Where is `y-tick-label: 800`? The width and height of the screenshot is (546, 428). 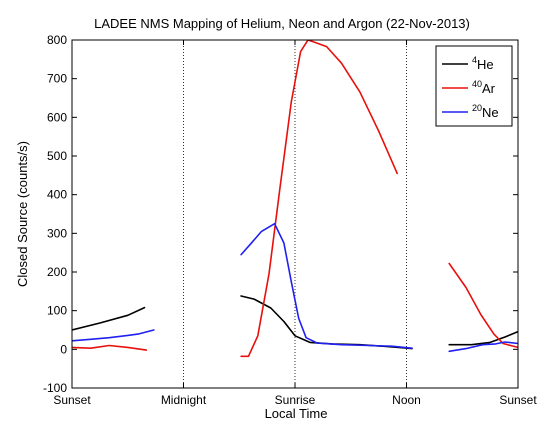 y-tick-label: 800 is located at coordinates (57, 40).